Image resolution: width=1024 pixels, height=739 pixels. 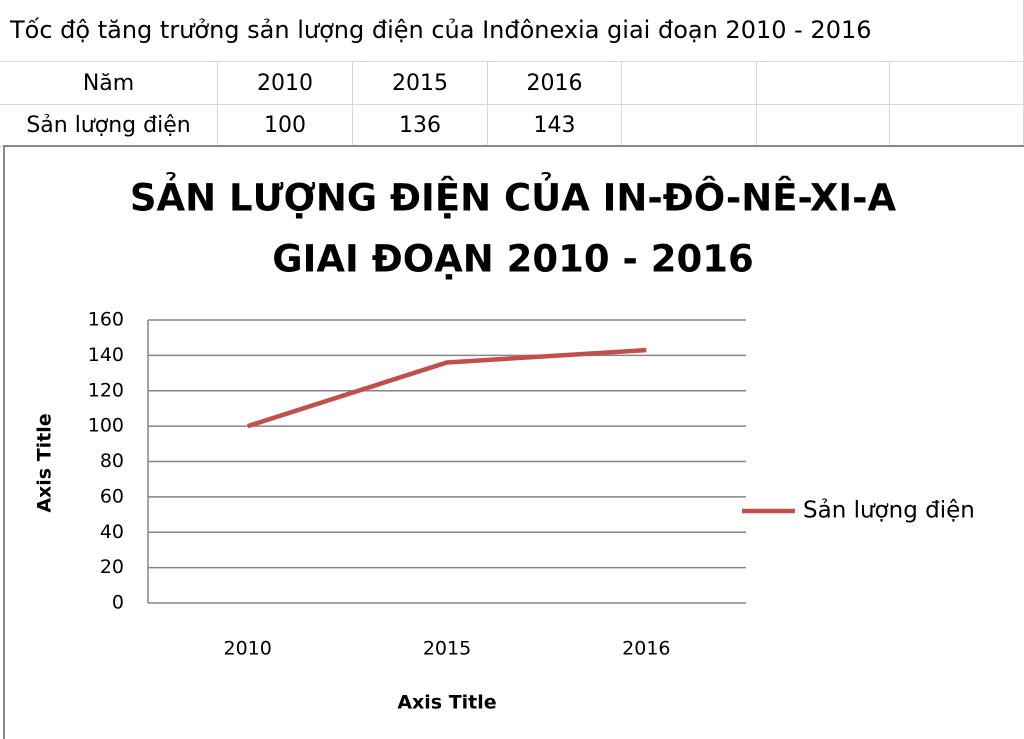 What do you see at coordinates (555, 83) in the screenshot?
I see `table-cell: 2016` at bounding box center [555, 83].